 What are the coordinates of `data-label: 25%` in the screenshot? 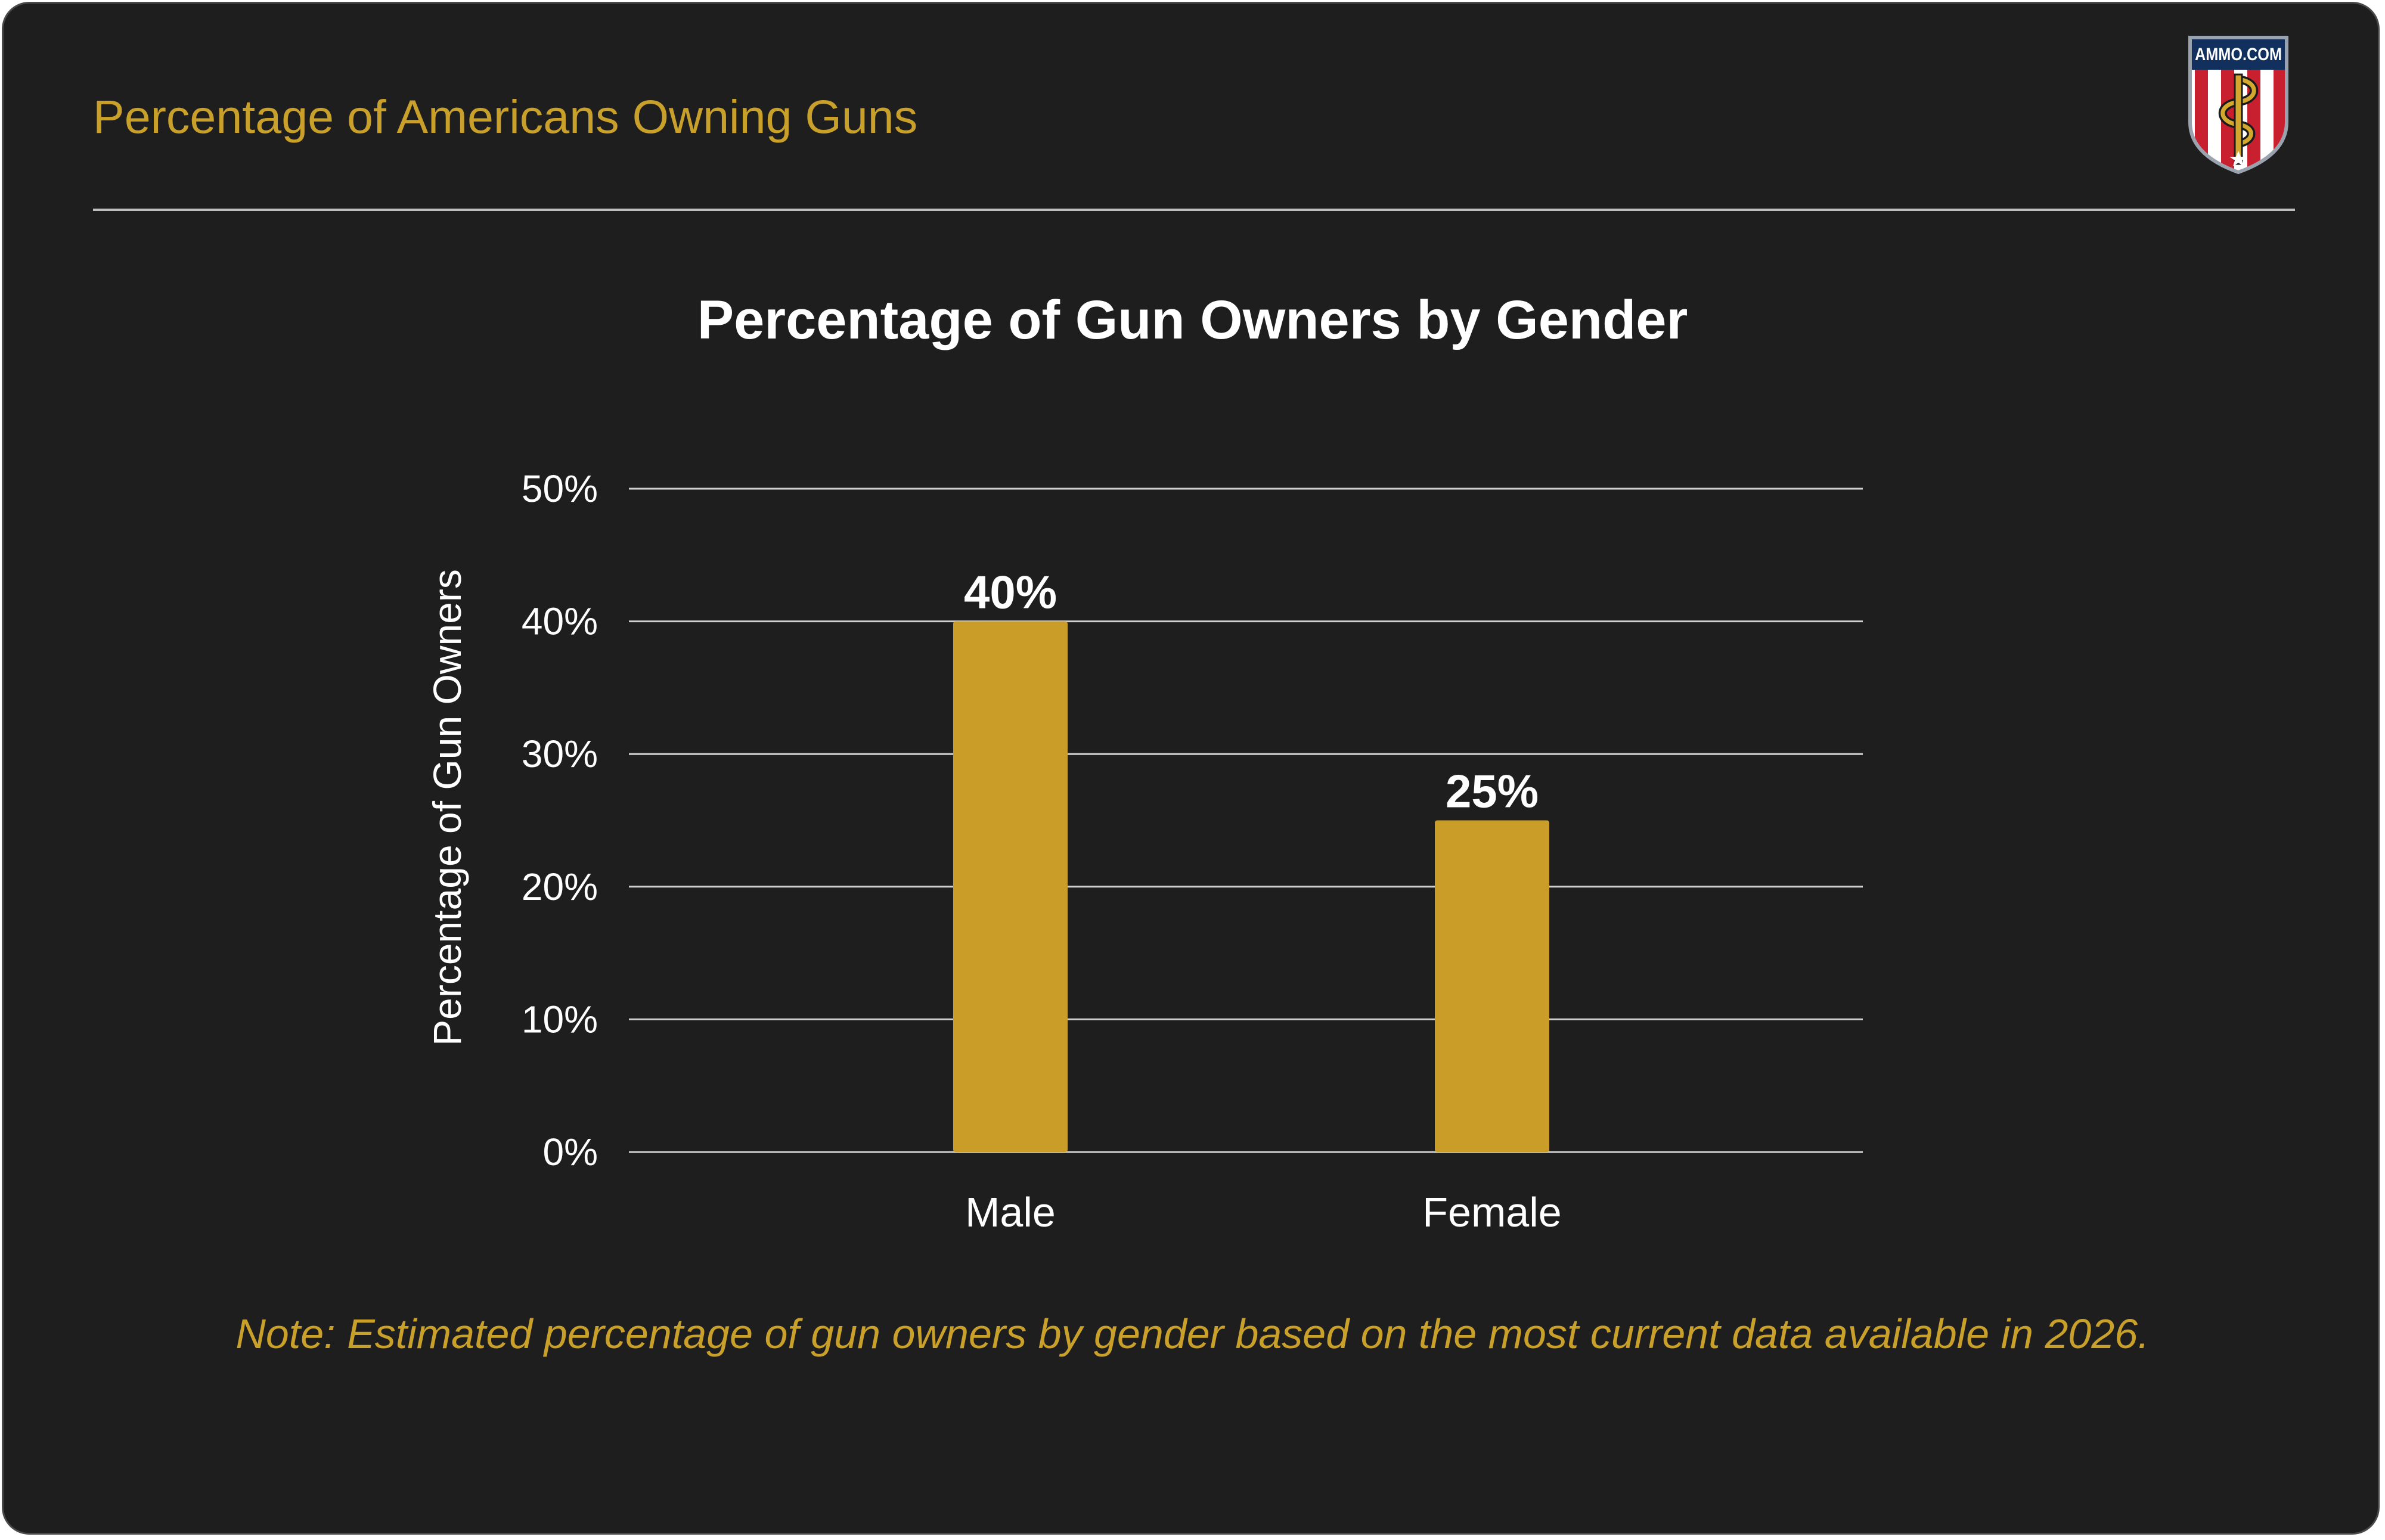 It's located at (1493, 791).